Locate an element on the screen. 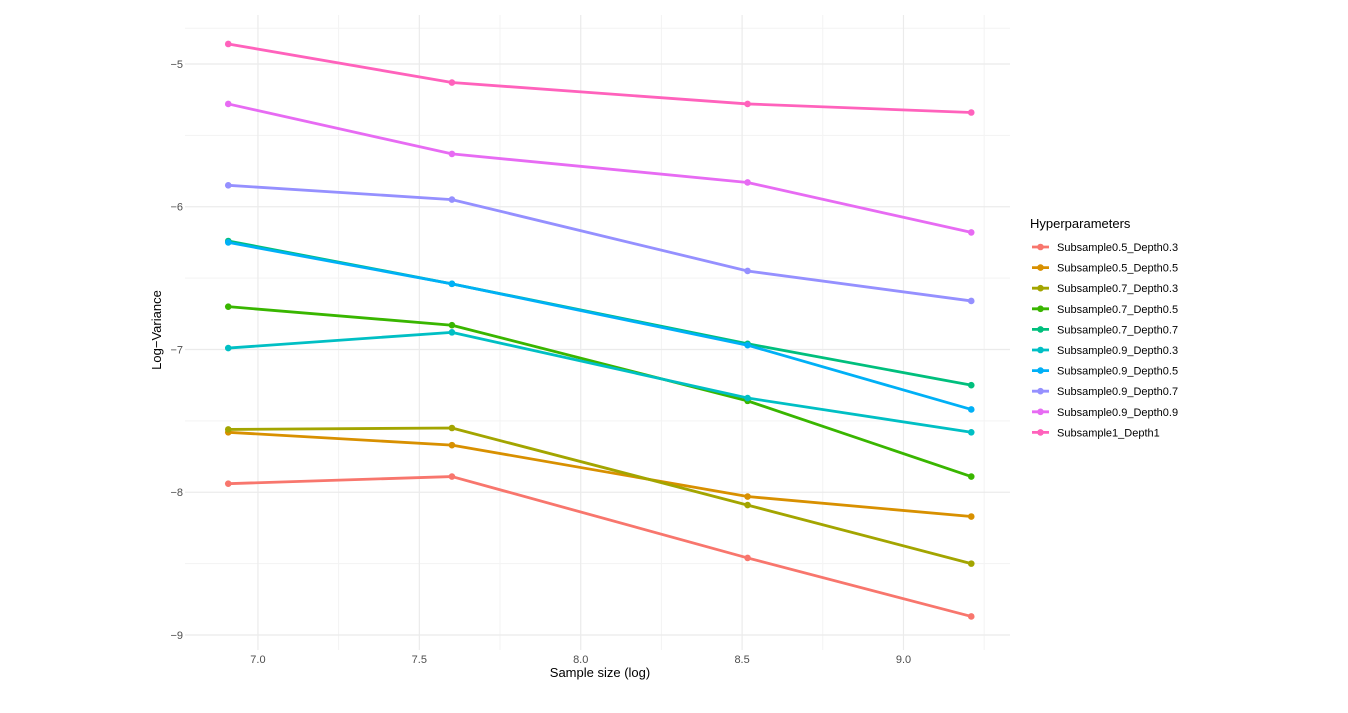  x-tick-label: 8.5 is located at coordinates (741, 660).